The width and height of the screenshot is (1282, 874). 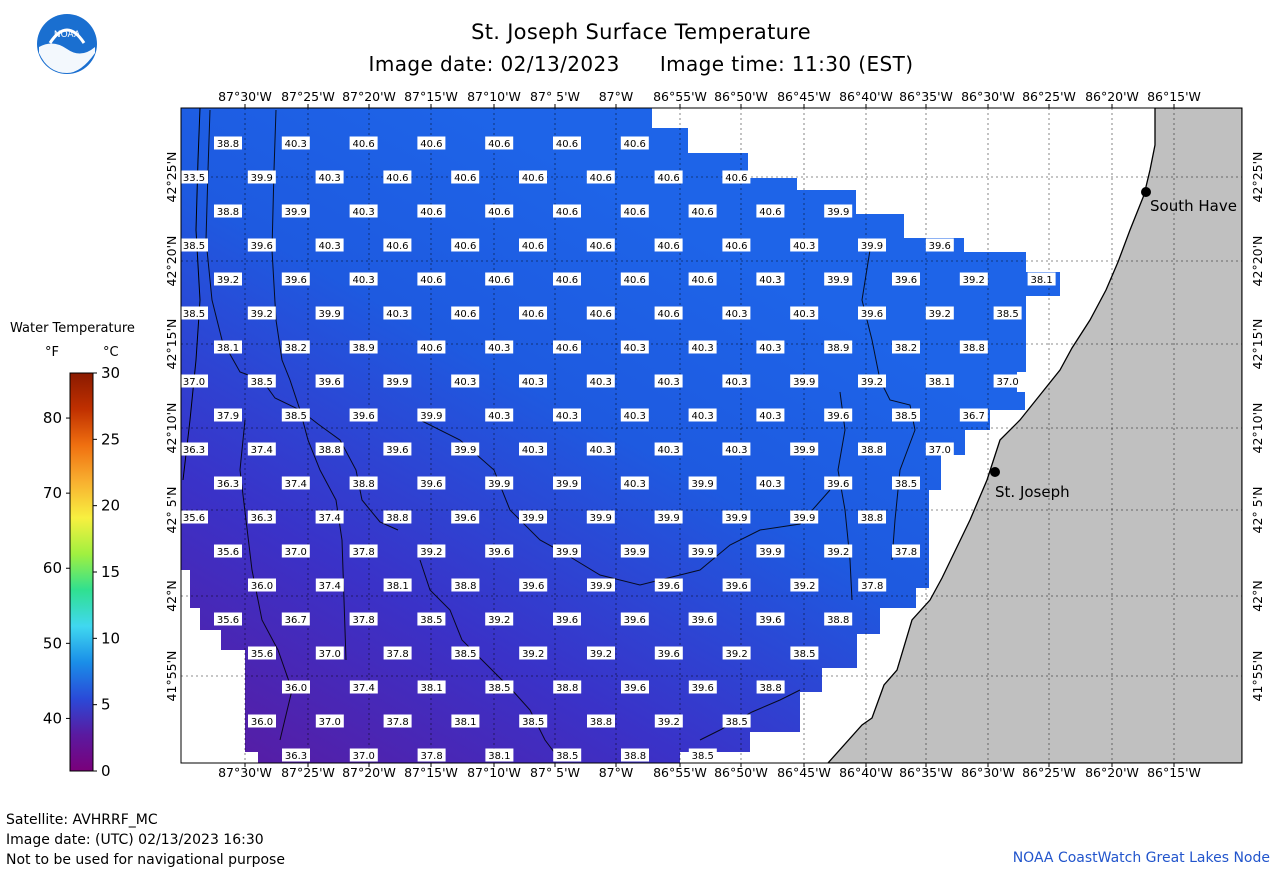 What do you see at coordinates (555, 772) in the screenshot?
I see `longitude-label: 87° 5'W` at bounding box center [555, 772].